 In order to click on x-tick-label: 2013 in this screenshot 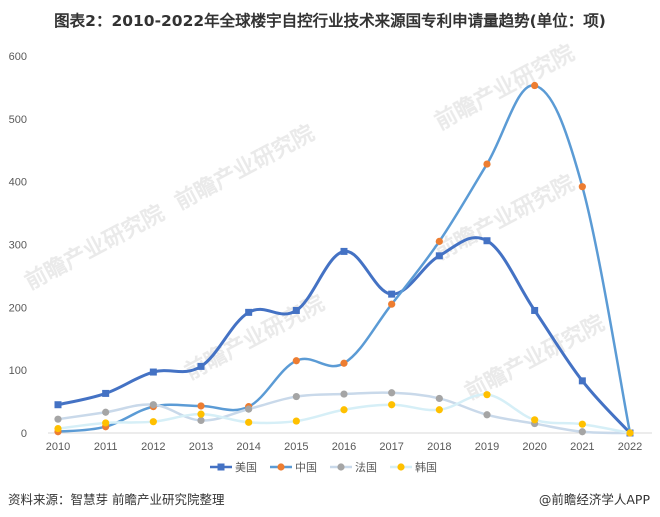, I will do `click(201, 447)`.